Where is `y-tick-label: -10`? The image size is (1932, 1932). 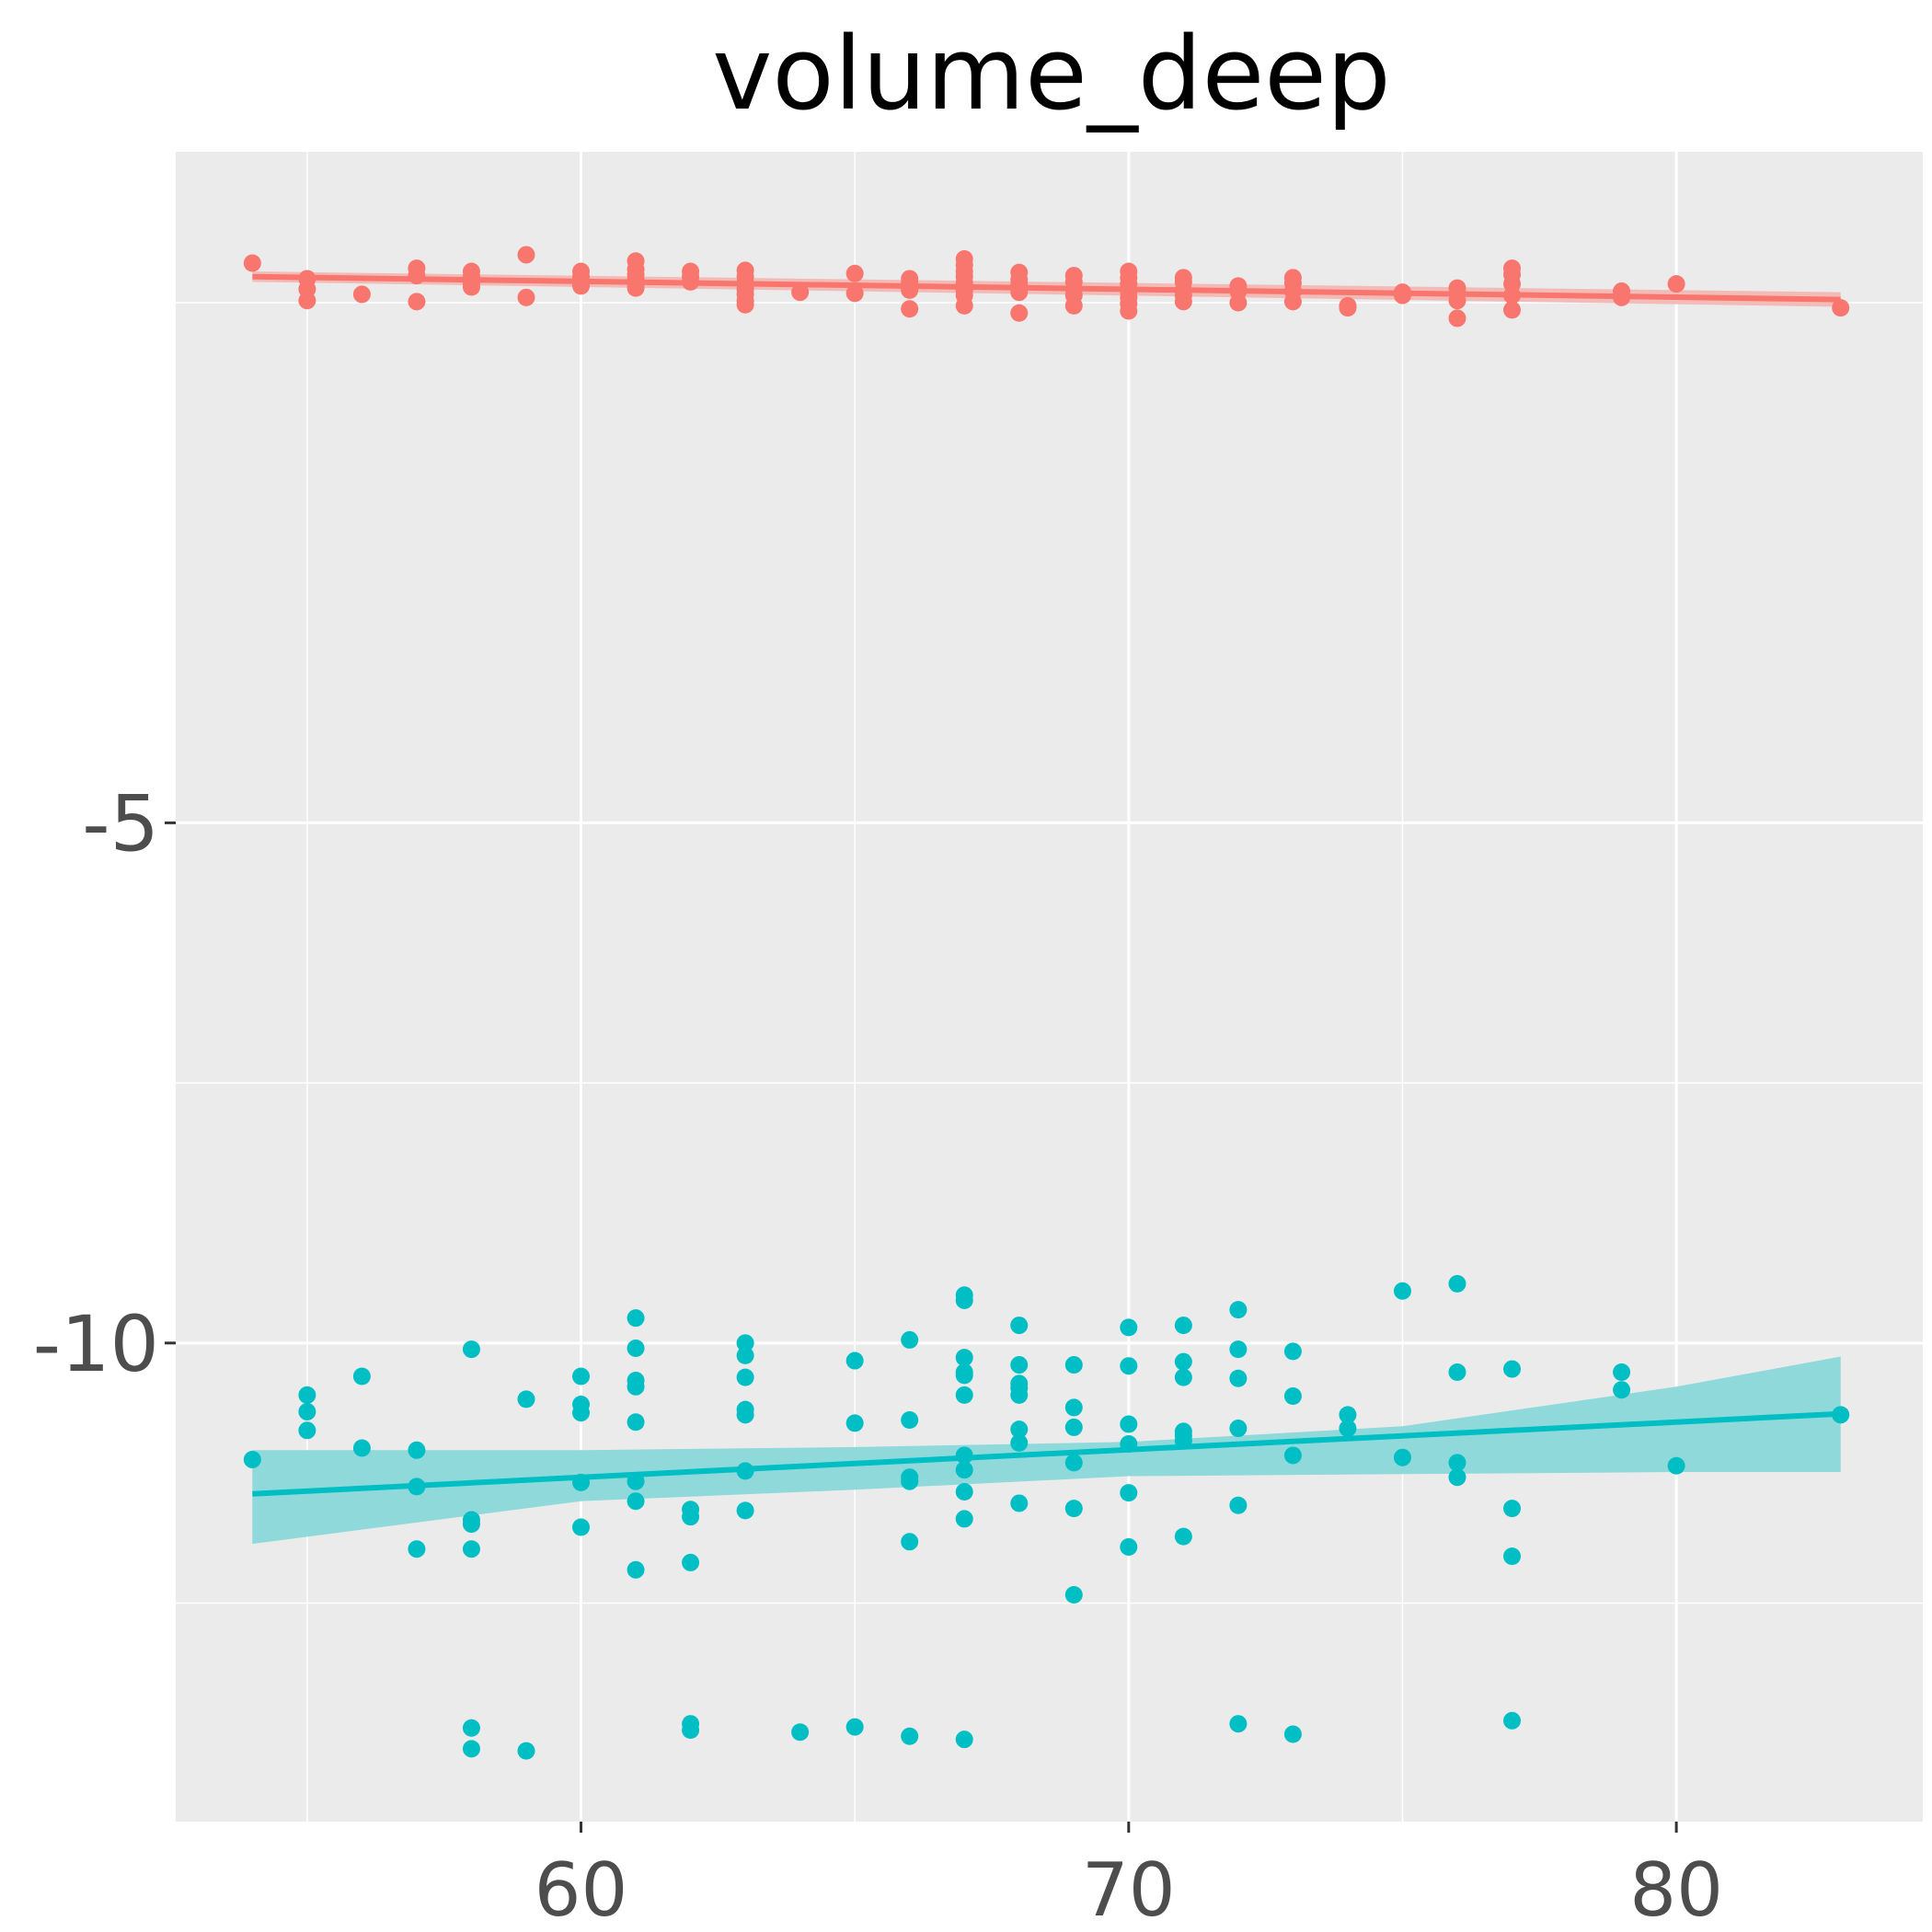
y-tick-label: -10 is located at coordinates (96, 1344).